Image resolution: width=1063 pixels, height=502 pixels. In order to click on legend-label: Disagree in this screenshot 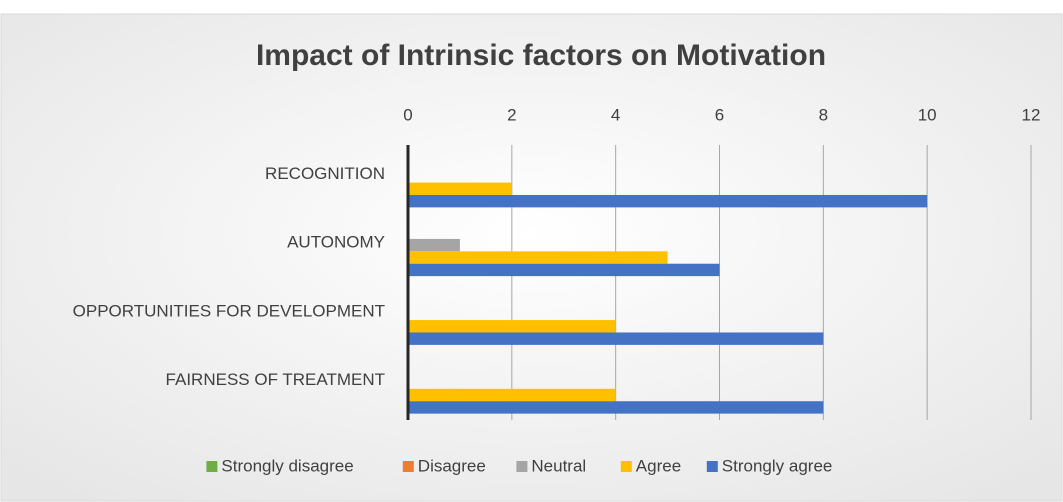, I will do `click(452, 465)`.